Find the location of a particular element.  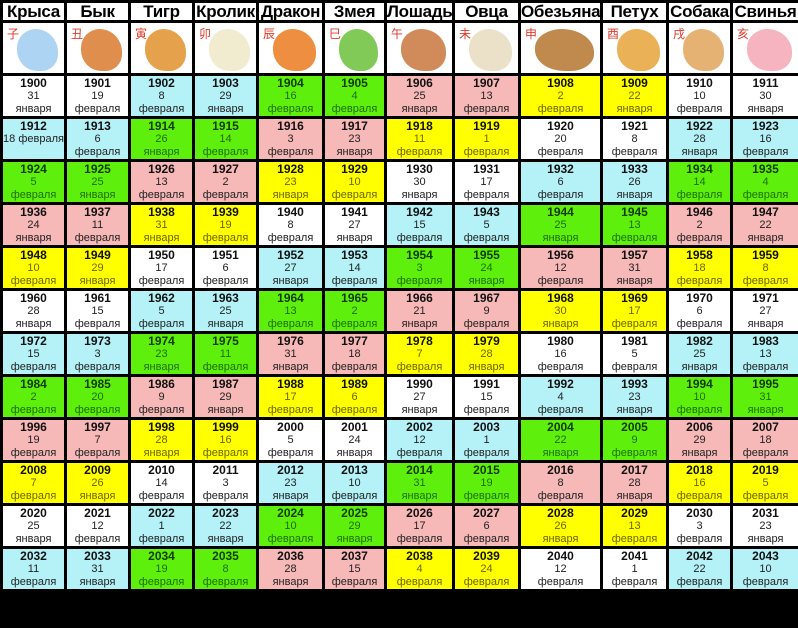

year-value: 2004 is located at coordinates (560, 426).